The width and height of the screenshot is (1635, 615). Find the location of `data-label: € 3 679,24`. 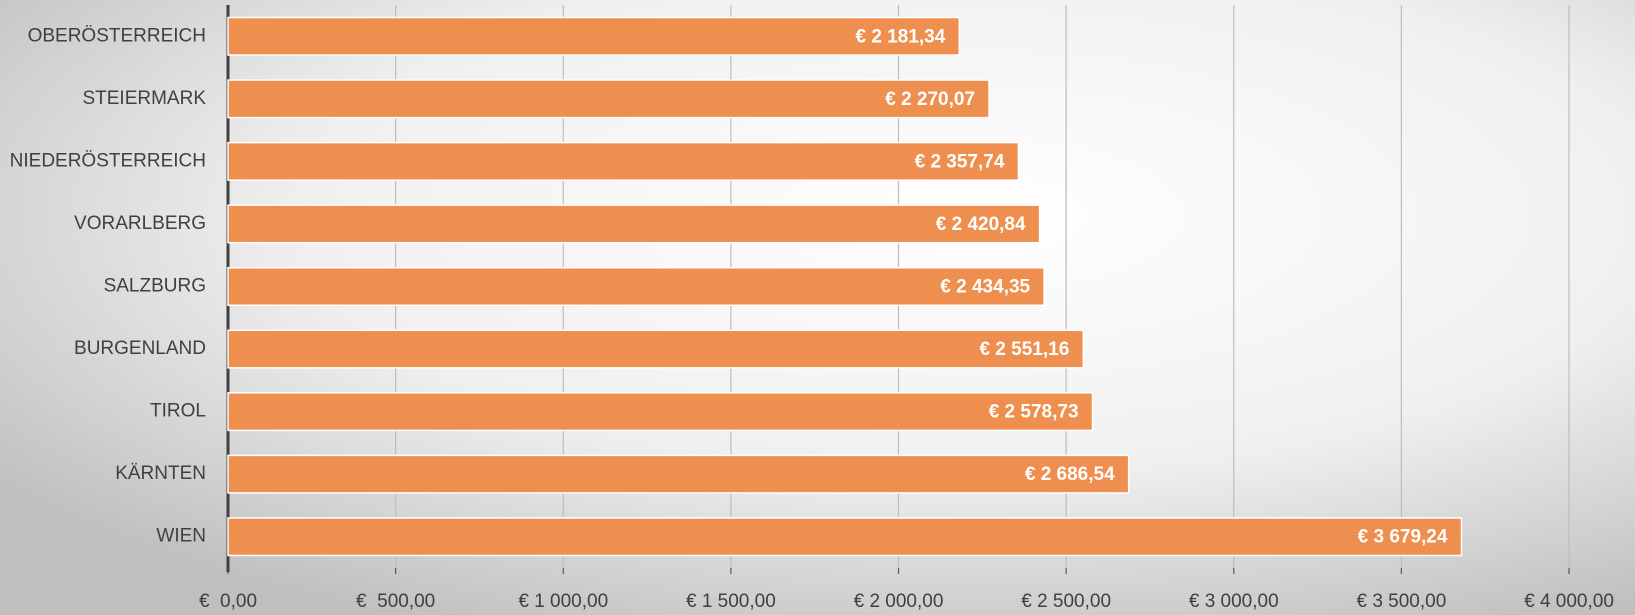

data-label: € 3 679,24 is located at coordinates (1403, 537).